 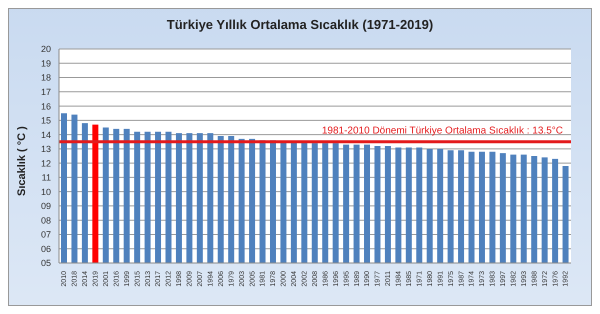 What do you see at coordinates (45, 235) in the screenshot?
I see `y-tick-label: 07` at bounding box center [45, 235].